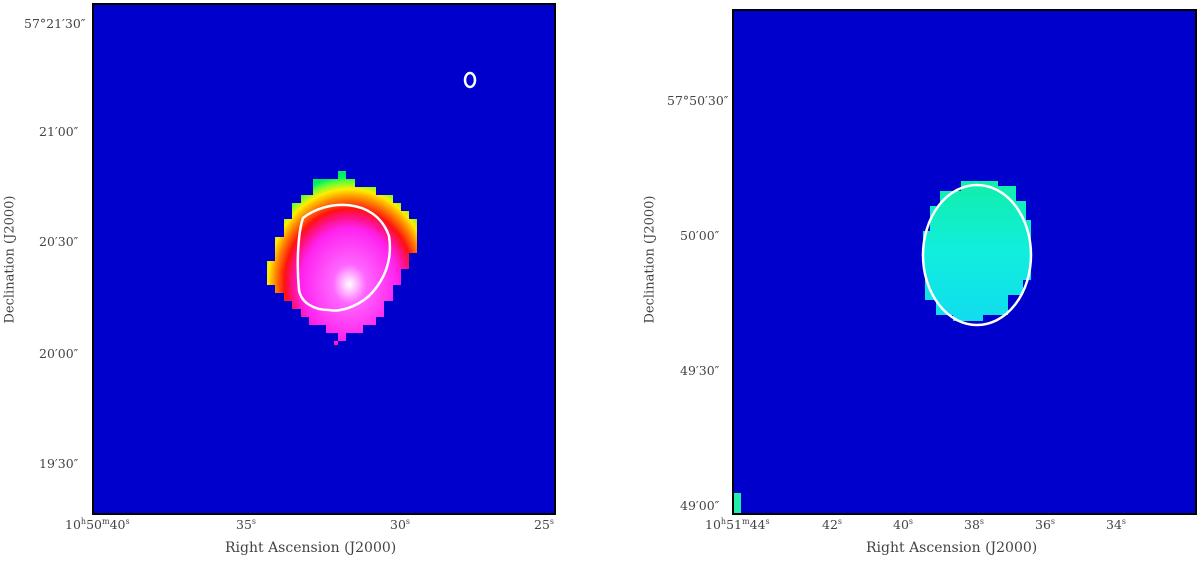  What do you see at coordinates (952, 548) in the screenshot?
I see `right-xlabel: Right Ascension (J2000)` at bounding box center [952, 548].